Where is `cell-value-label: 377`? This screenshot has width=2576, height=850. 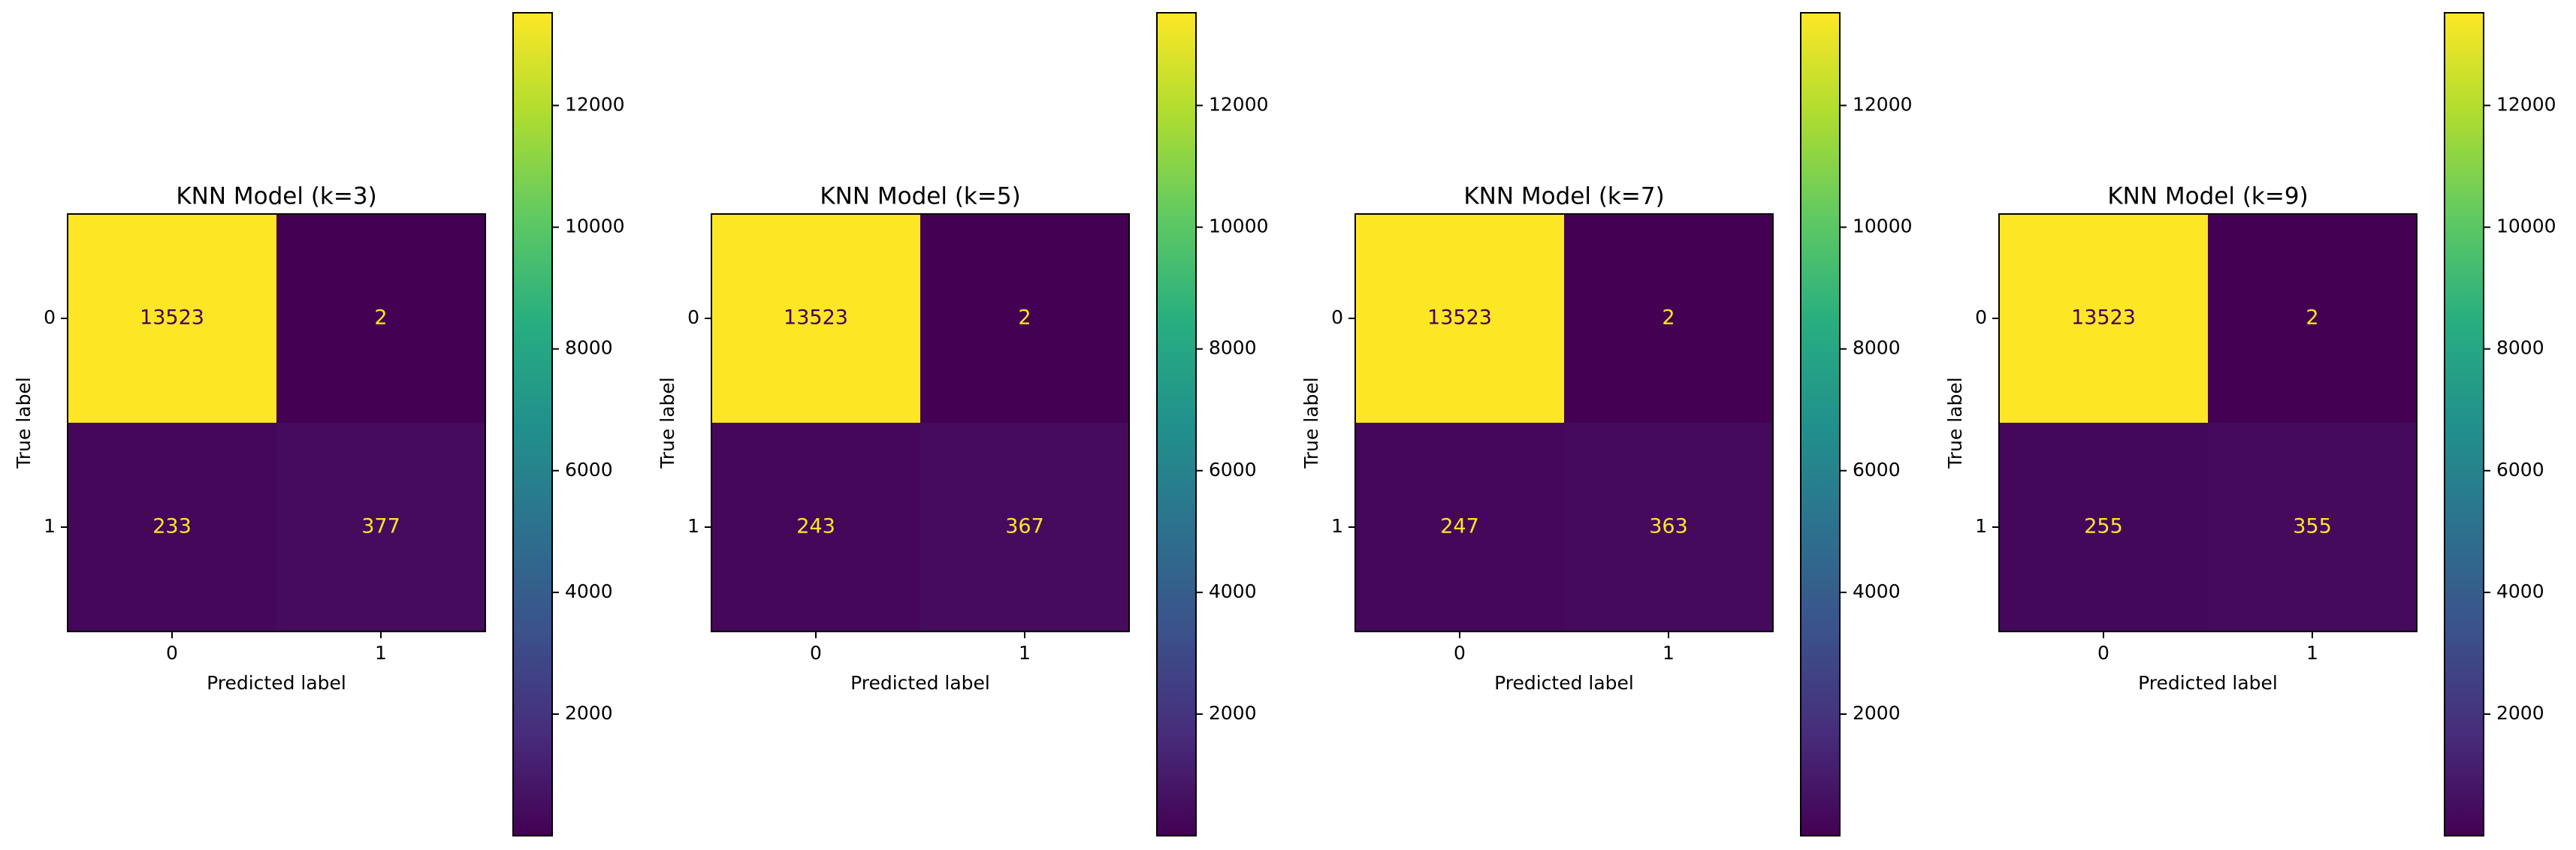
cell-value-label: 377 is located at coordinates (380, 526).